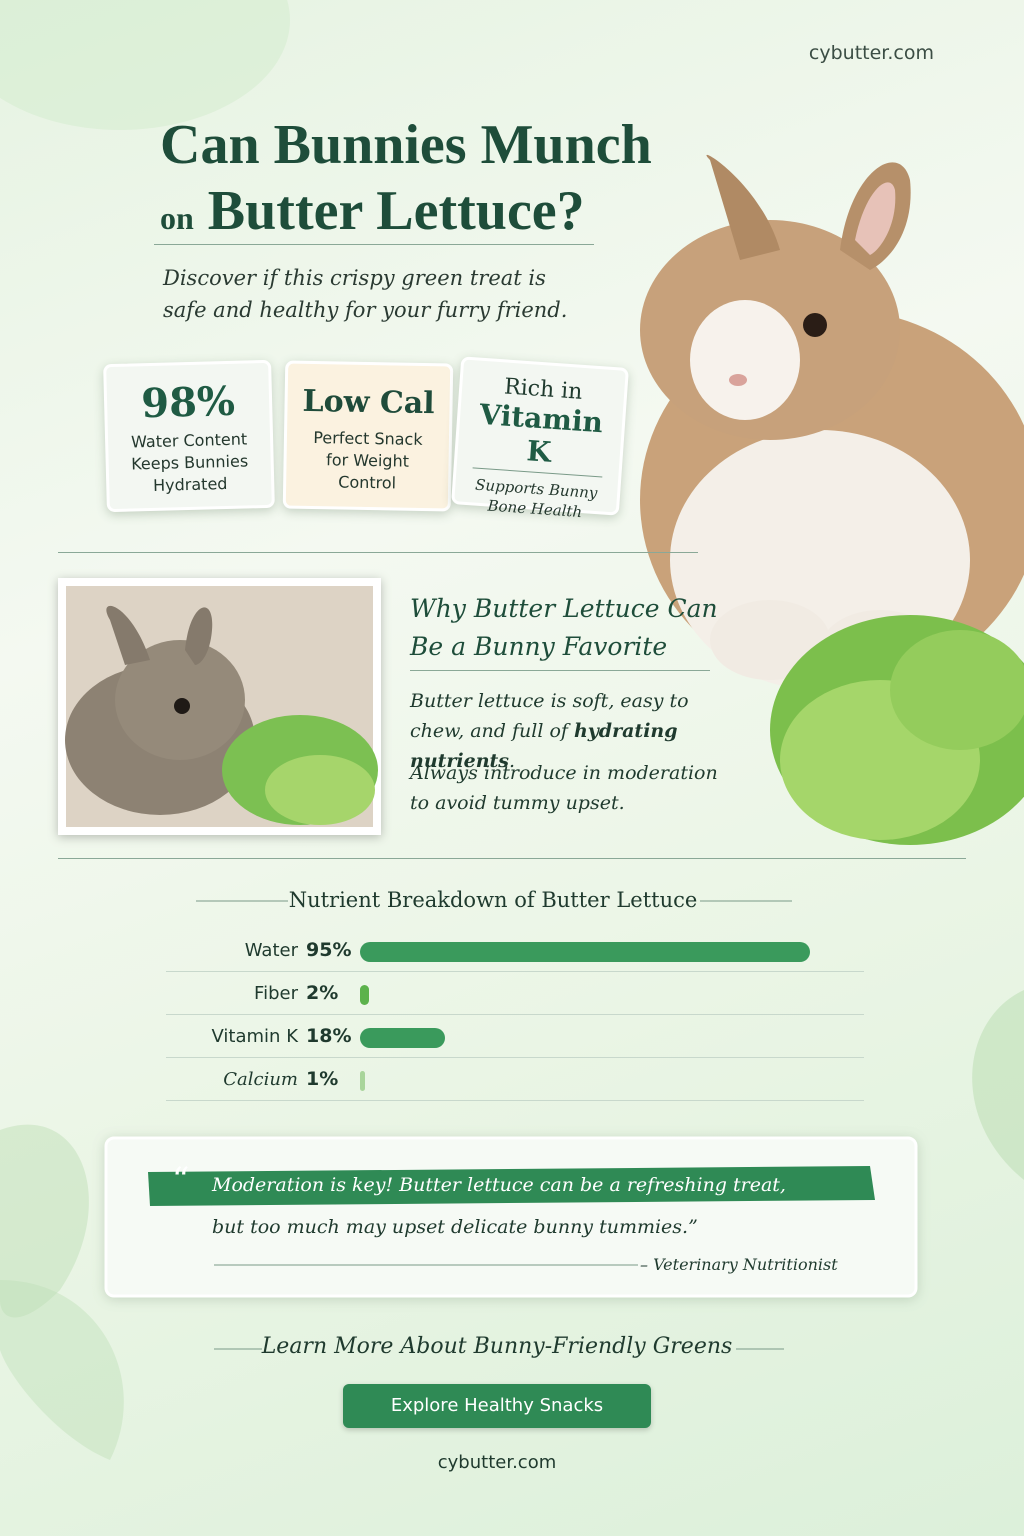 The height and width of the screenshot is (1536, 1024). I want to click on value-label: 95%, so click(329, 950).